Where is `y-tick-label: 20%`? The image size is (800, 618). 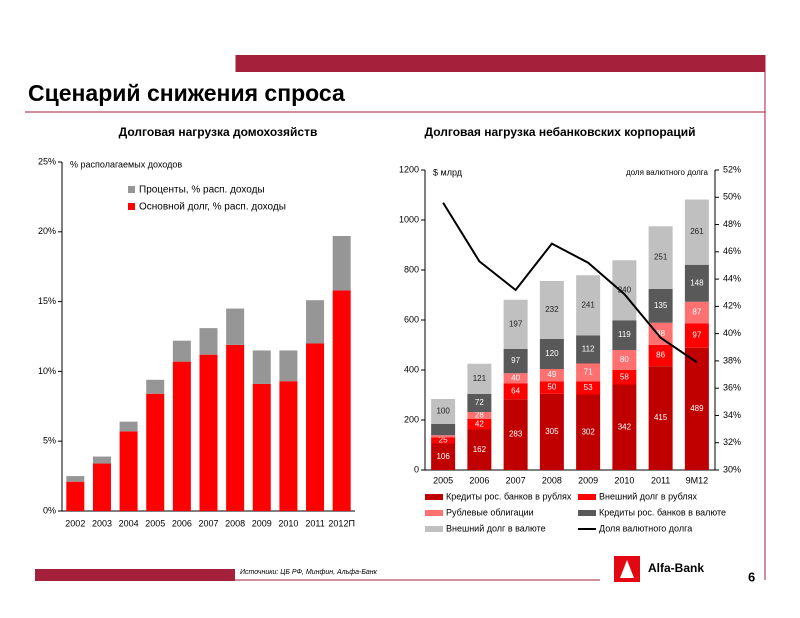
y-tick-label: 20% is located at coordinates (47, 231).